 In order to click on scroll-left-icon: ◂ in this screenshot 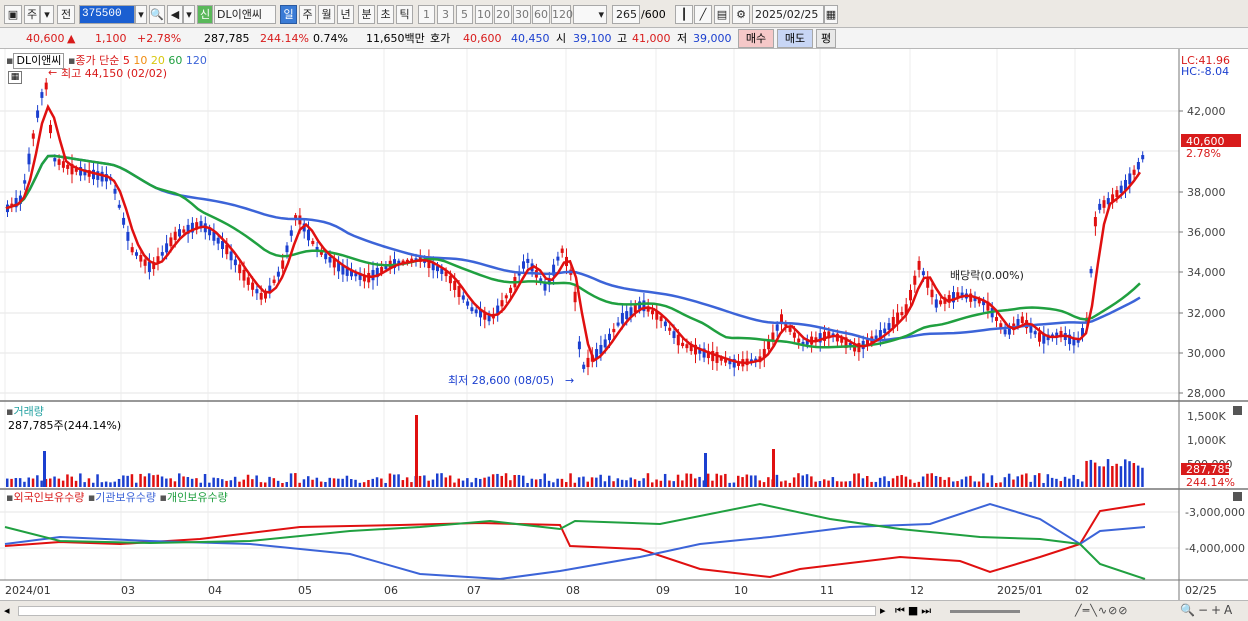, I will do `click(7, 610)`.